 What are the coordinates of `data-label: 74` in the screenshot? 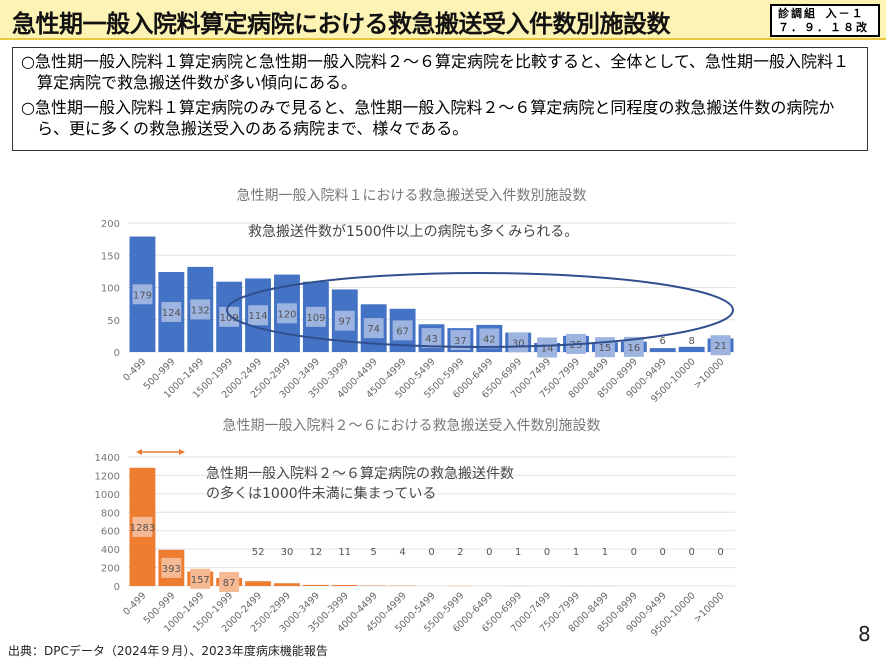 It's located at (373, 329).